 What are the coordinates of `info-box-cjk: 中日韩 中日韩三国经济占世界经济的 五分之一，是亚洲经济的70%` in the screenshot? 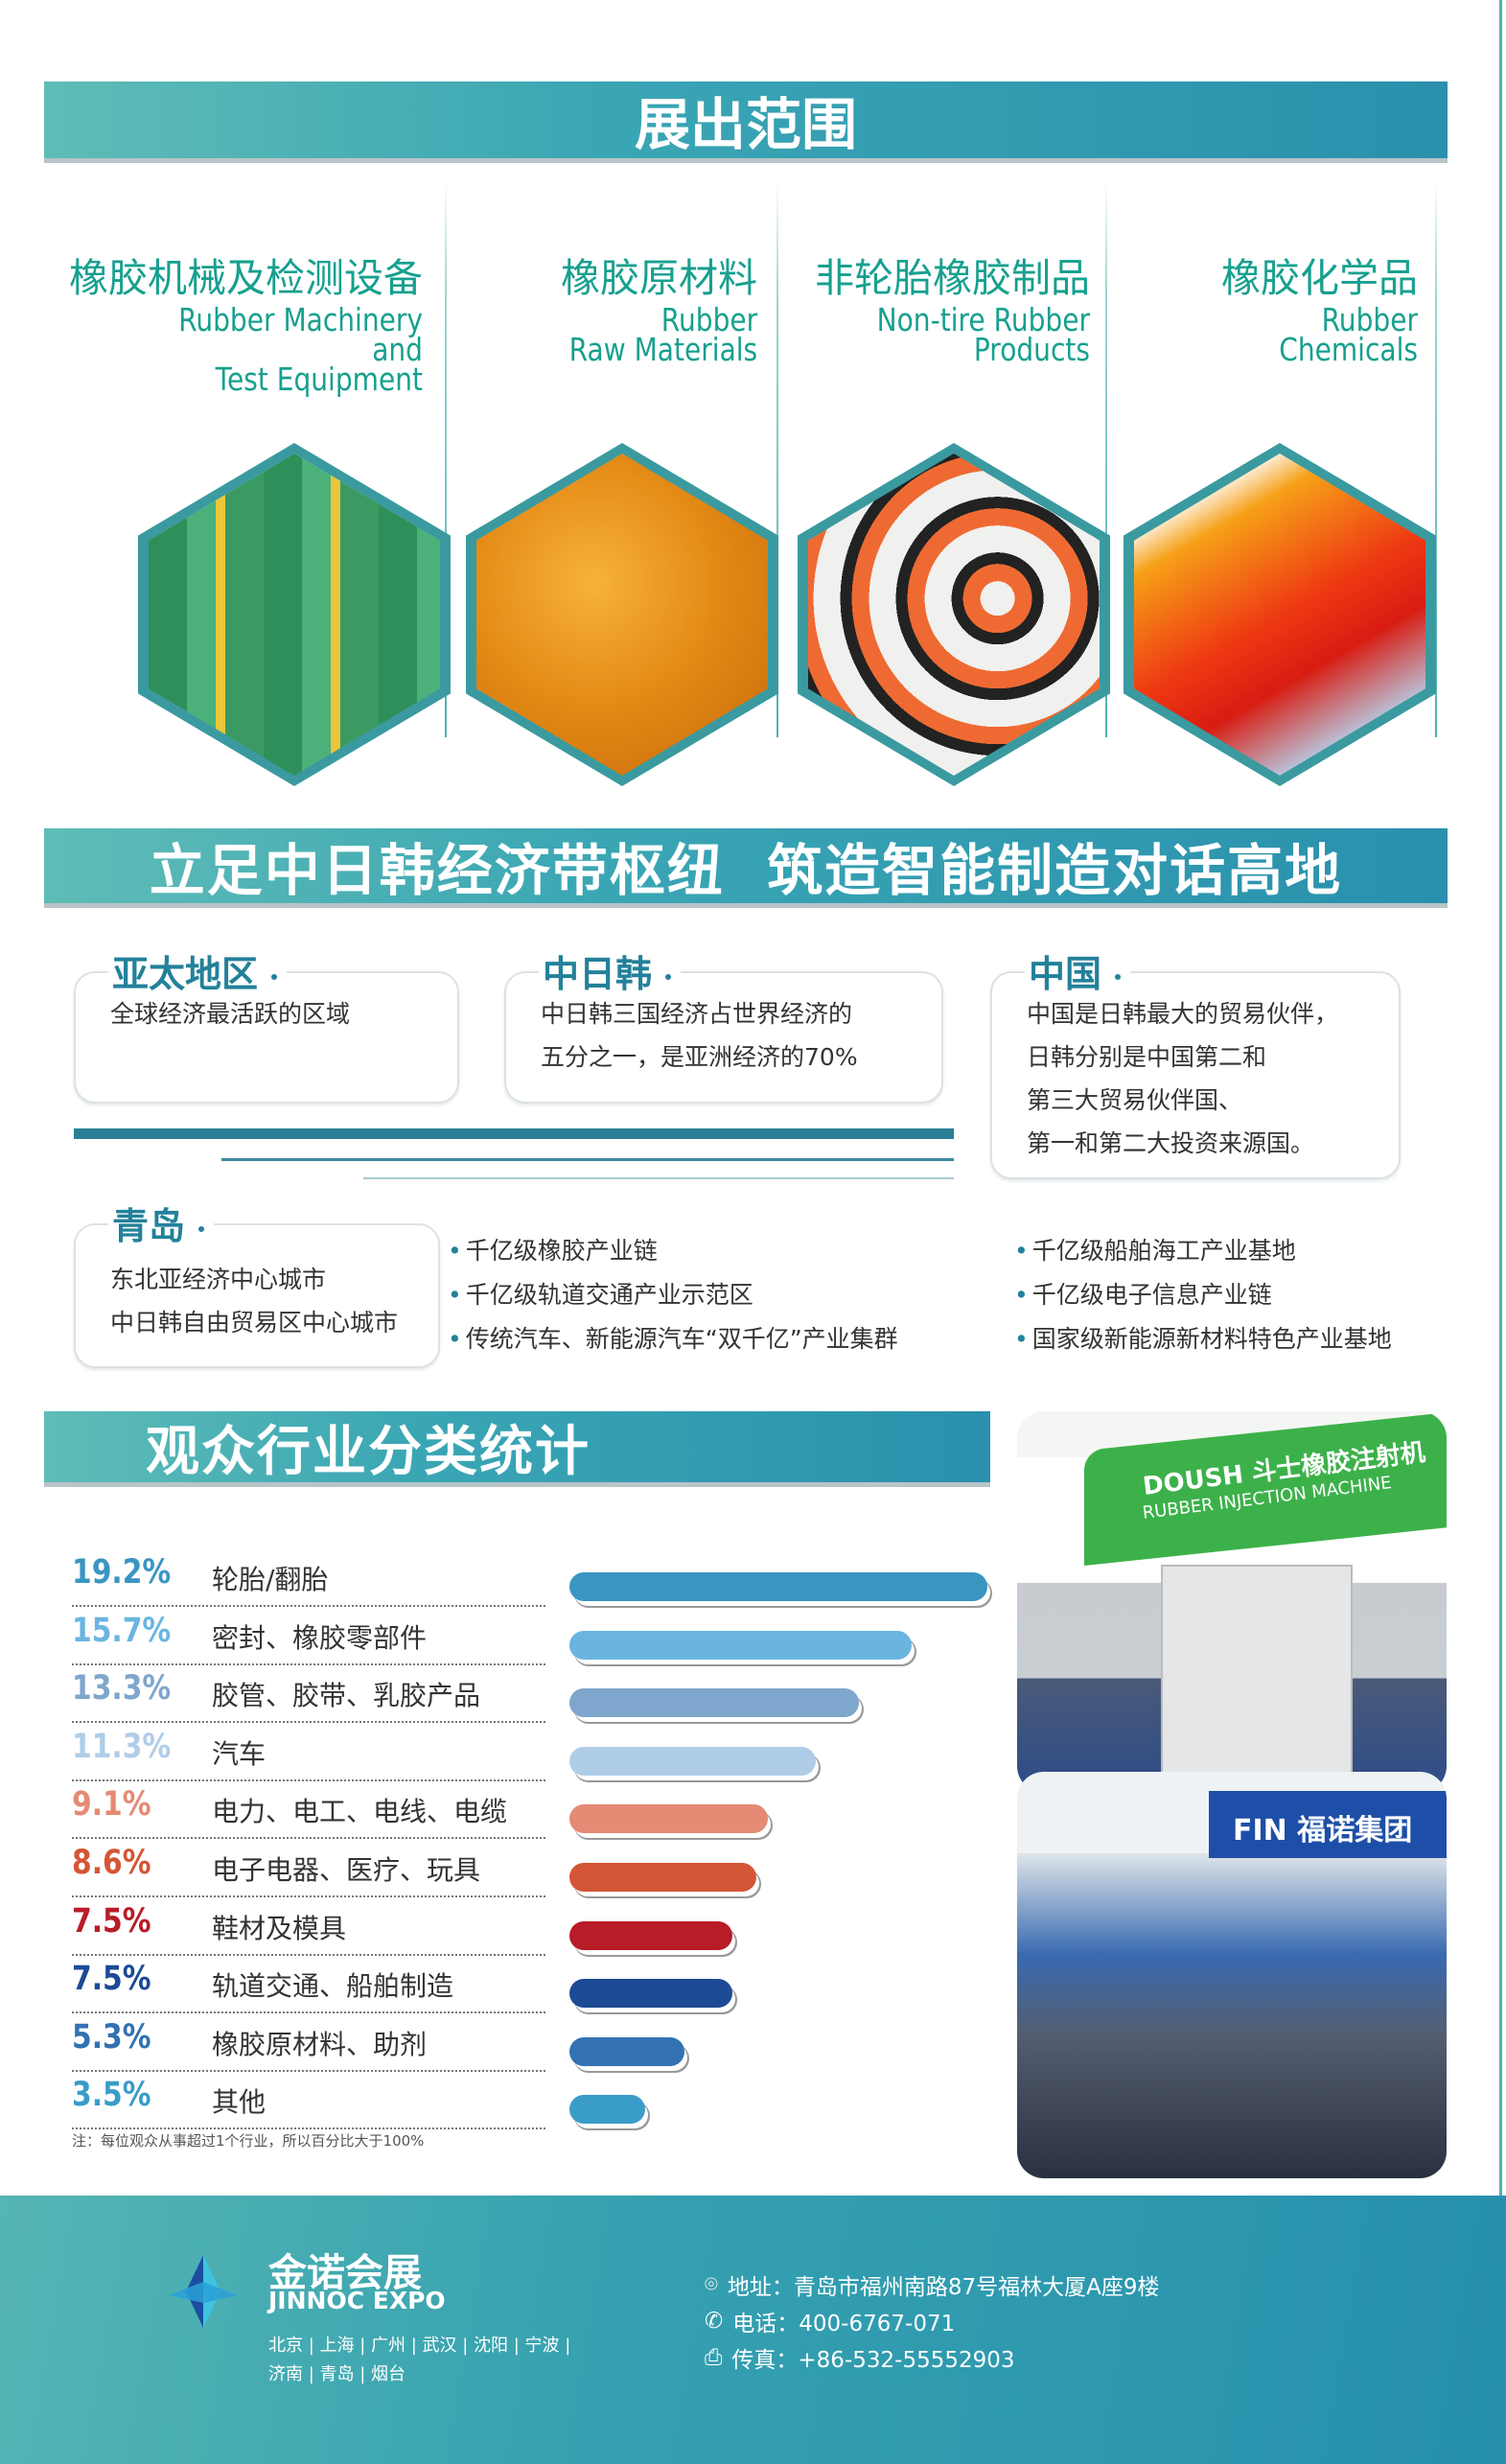 It's located at (723, 1024).